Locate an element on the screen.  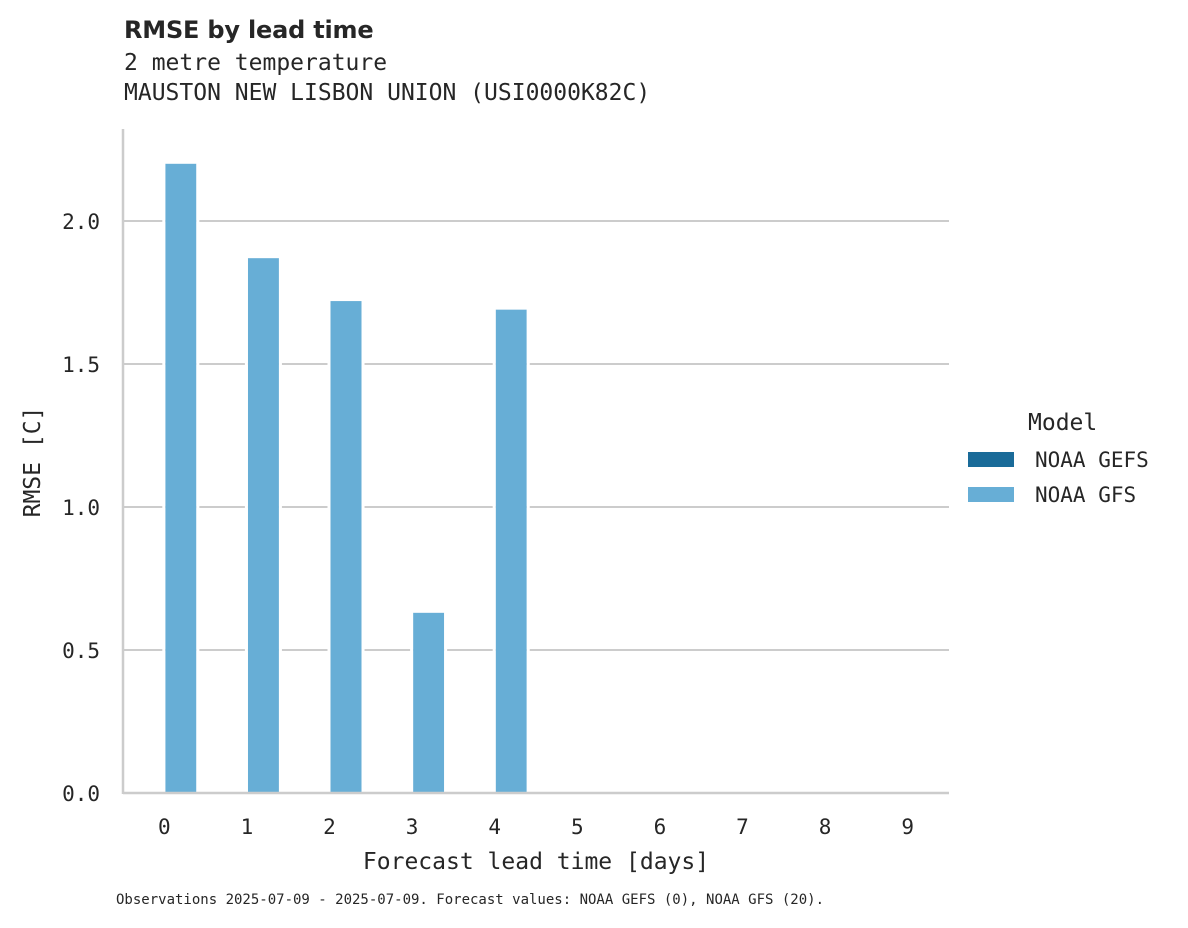
y-tick-label: 1.0 is located at coordinates (81, 508).